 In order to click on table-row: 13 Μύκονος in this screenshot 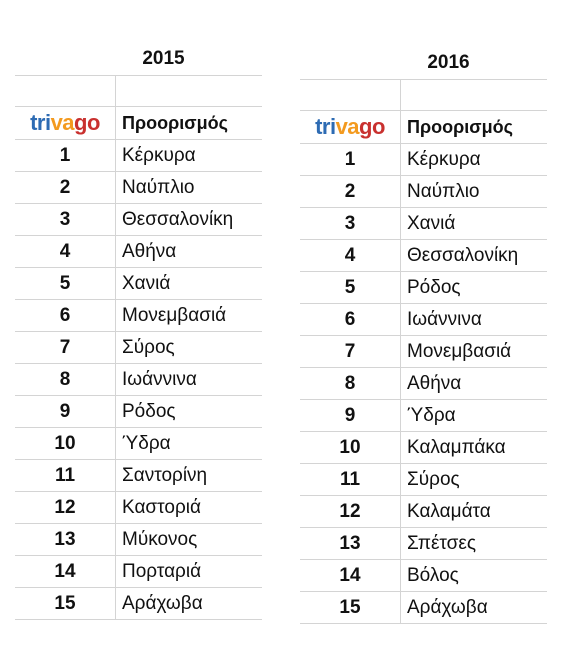, I will do `click(138, 539)`.